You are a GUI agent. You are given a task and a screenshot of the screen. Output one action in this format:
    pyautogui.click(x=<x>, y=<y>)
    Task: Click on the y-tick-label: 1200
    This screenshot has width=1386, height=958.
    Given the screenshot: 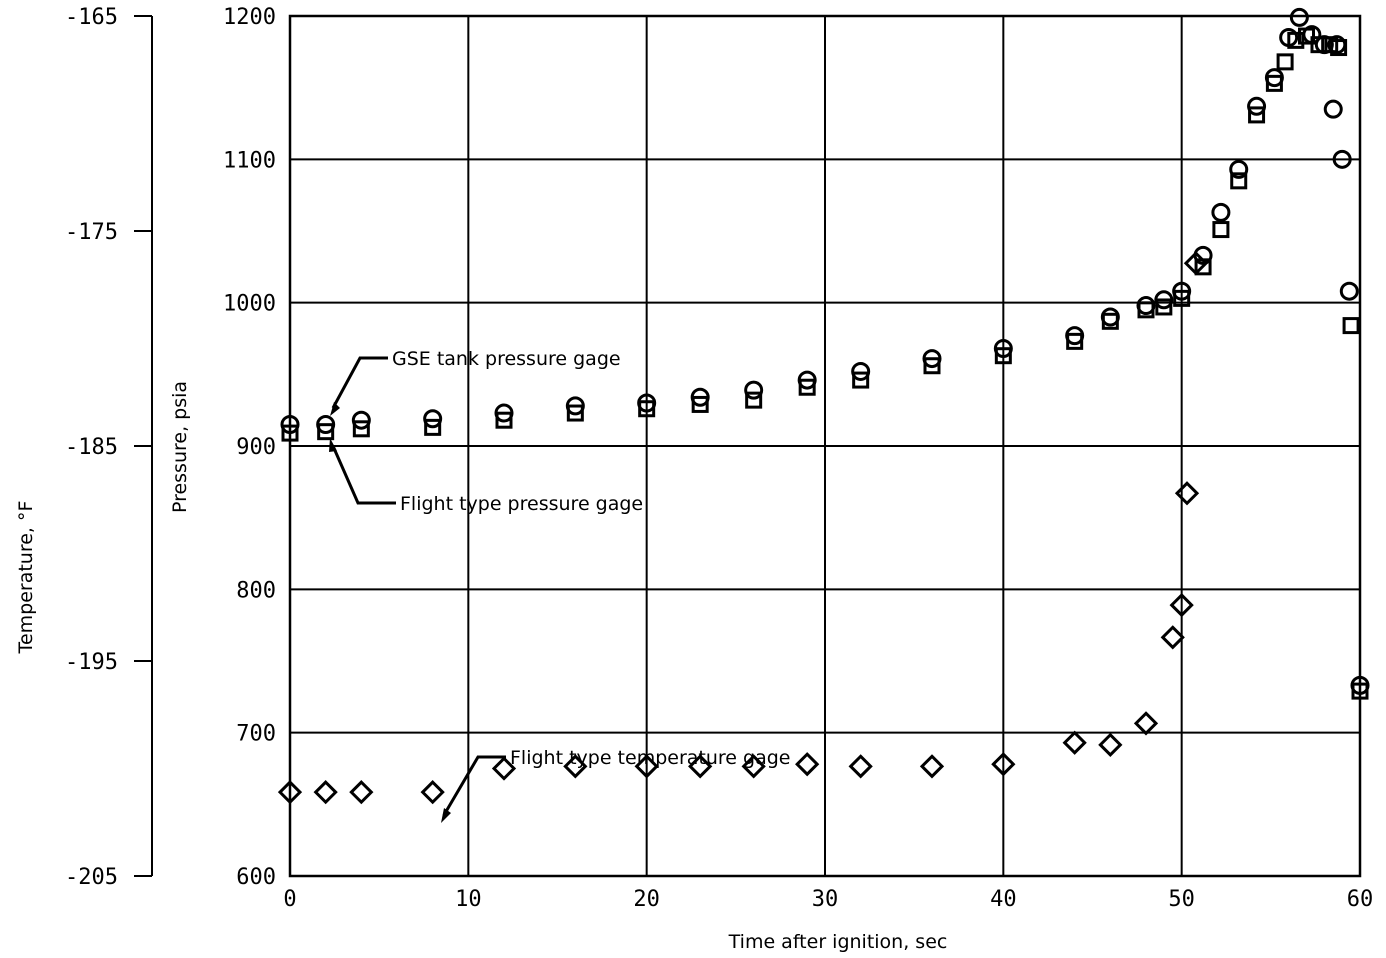 What is the action you would take?
    pyautogui.click(x=249, y=17)
    